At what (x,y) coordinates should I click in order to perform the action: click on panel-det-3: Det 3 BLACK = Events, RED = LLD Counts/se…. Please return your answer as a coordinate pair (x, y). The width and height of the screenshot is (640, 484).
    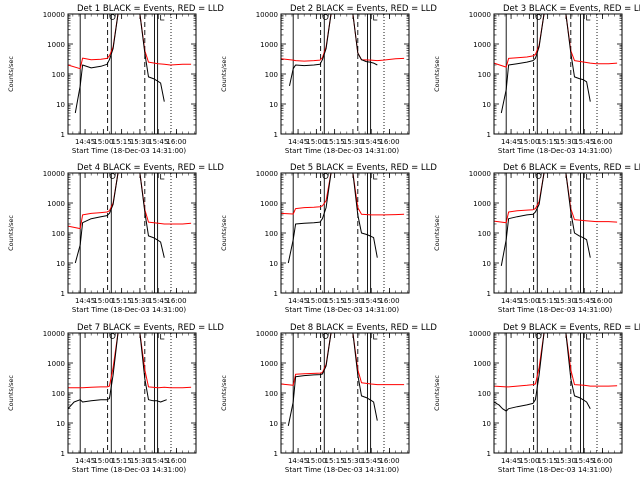
    Looking at the image, I should click on (536, 79).